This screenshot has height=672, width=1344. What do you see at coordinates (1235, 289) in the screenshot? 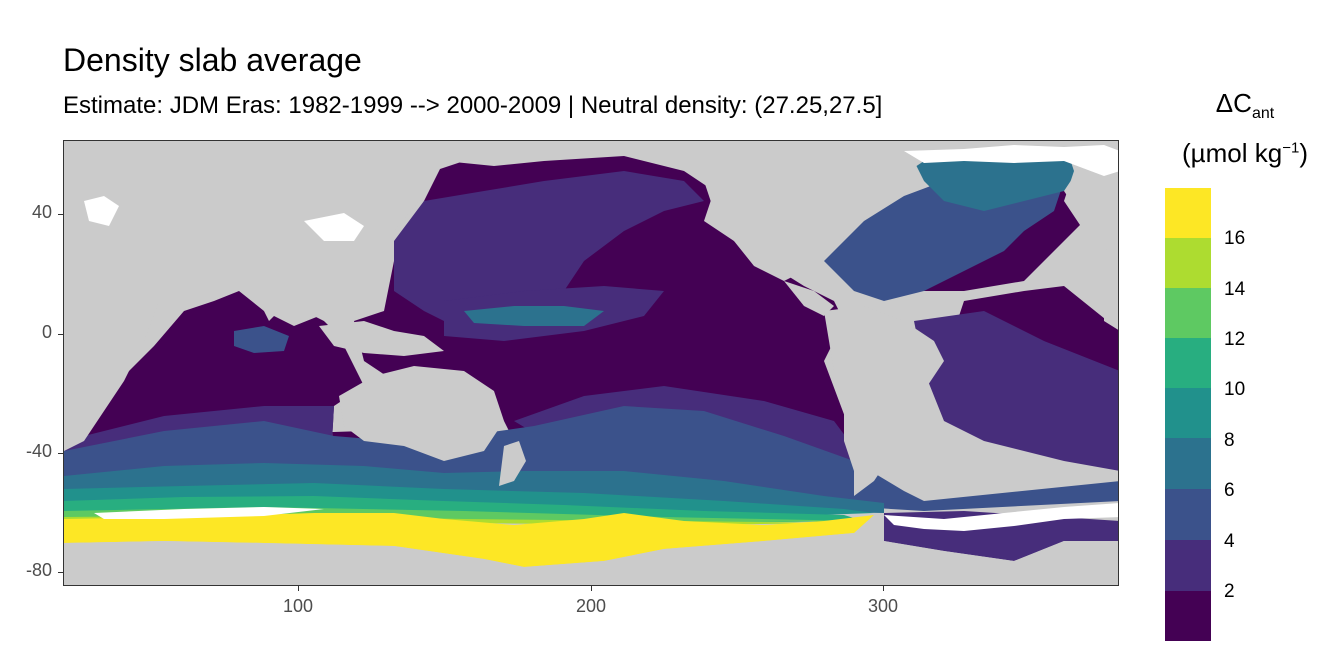
I see `legend-label-14: 14` at bounding box center [1235, 289].